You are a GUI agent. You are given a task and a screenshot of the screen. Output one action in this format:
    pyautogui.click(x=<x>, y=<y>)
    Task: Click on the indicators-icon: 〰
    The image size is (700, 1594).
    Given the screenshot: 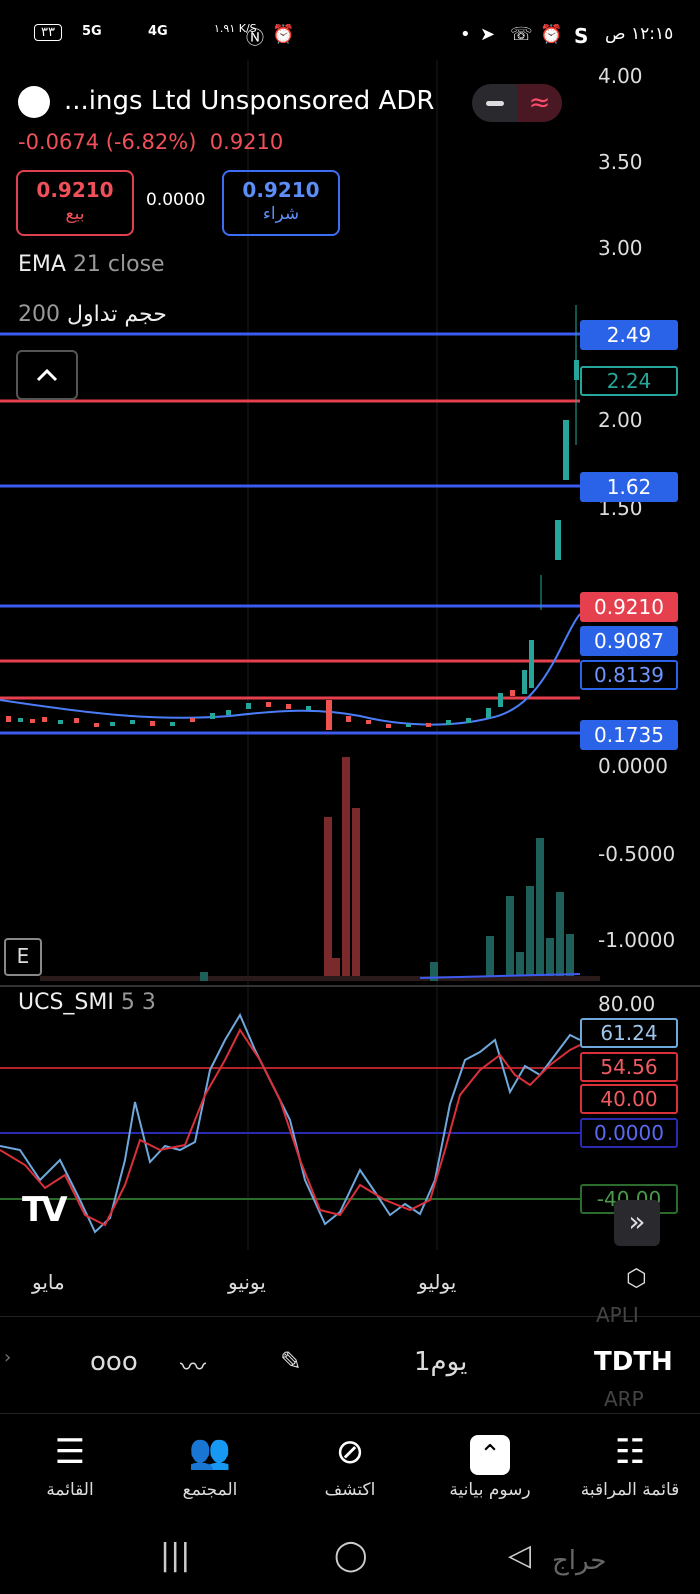 What is the action you would take?
    pyautogui.click(x=193, y=1368)
    